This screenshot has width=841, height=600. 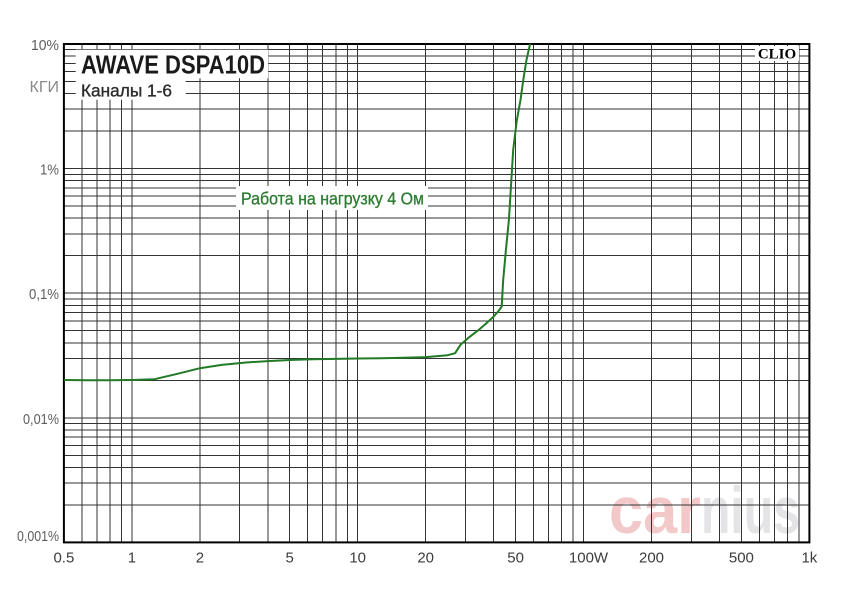 What do you see at coordinates (63, 558) in the screenshot?
I see `svg-text: 0.5` at bounding box center [63, 558].